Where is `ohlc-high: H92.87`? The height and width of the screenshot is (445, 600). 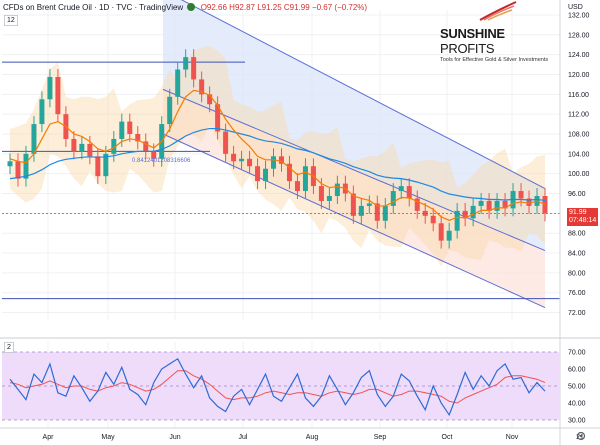 ohlc-high: H92.87 is located at coordinates (242, 7).